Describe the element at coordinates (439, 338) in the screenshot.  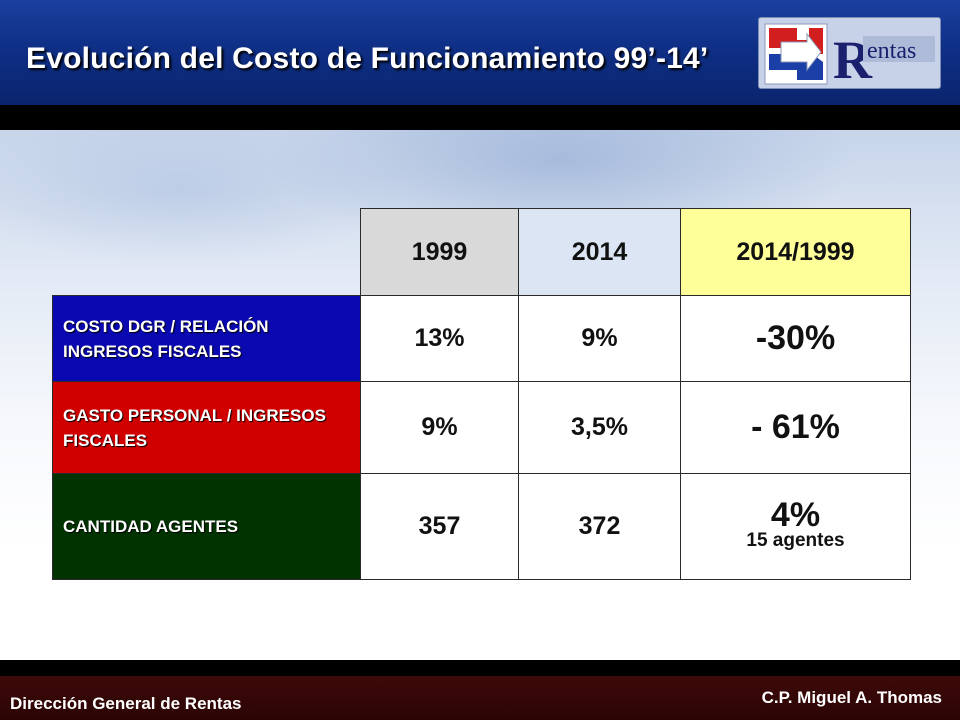
I see `cell-1999: 13%` at that location.